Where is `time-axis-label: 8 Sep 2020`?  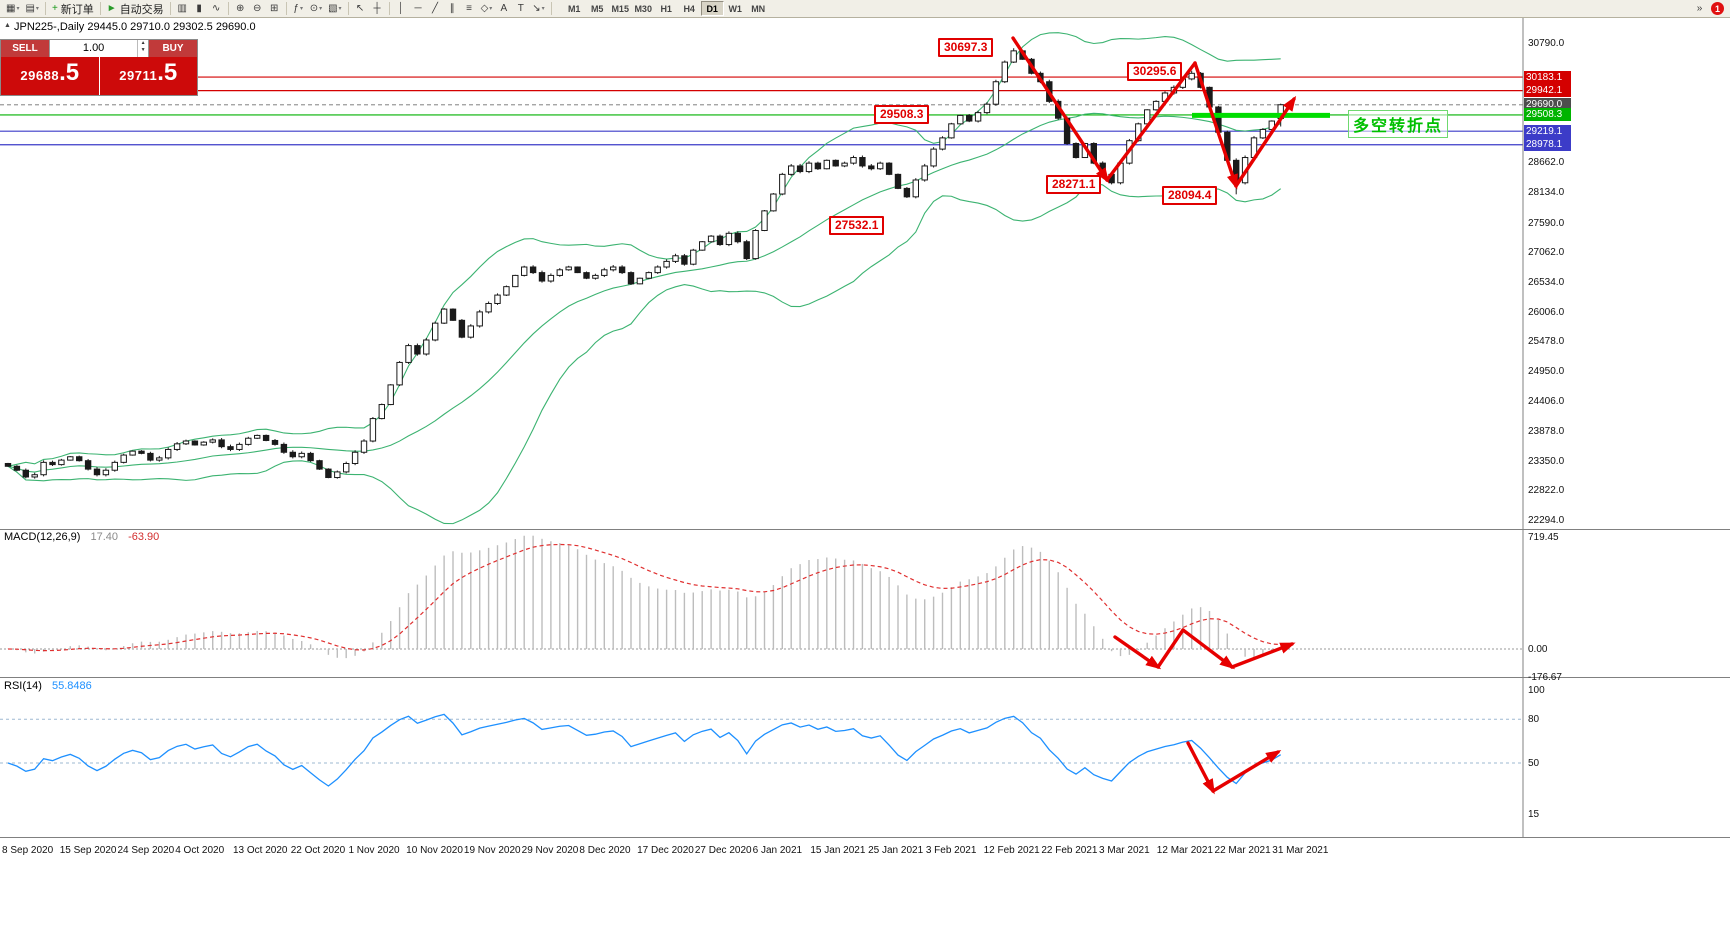
time-axis-label: 8 Sep 2020 is located at coordinates (28, 850).